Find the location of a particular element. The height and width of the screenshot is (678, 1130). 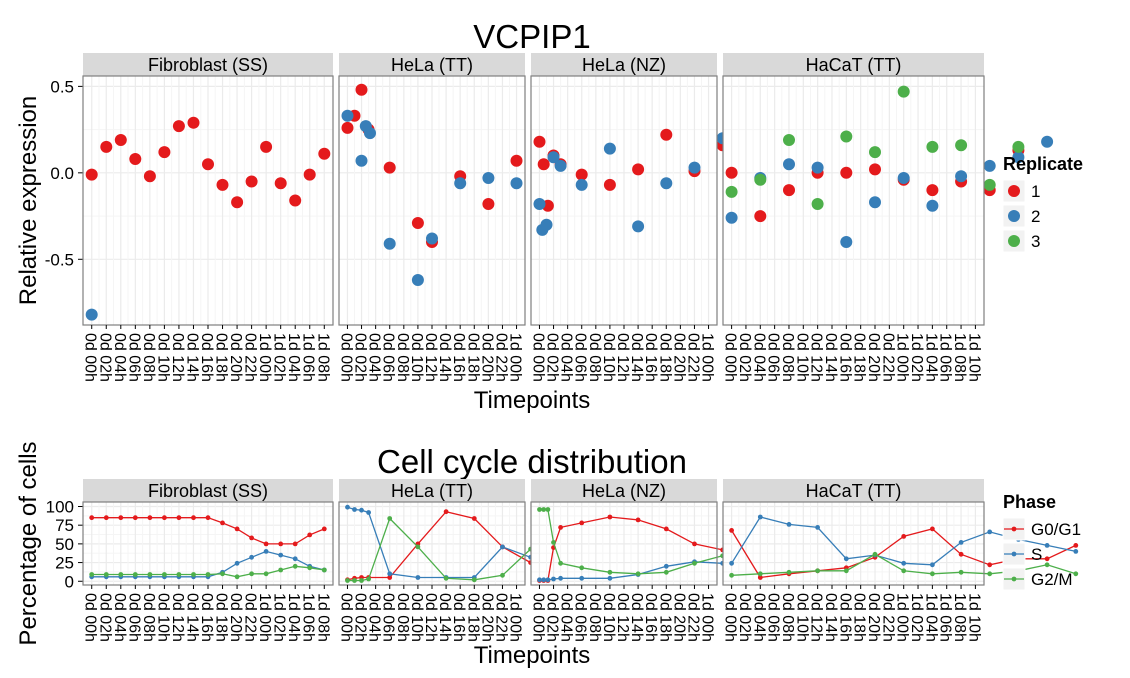

x-tick-label: 0d 02h is located at coordinates (360, 617).